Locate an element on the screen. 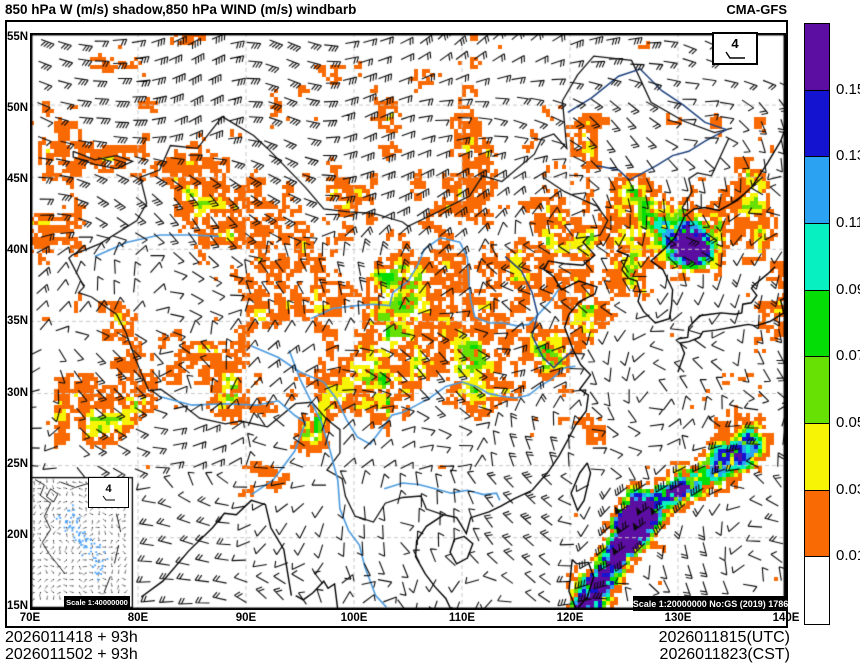 This screenshot has height=664, width=860. windbarb-legend-value: 4 is located at coordinates (735, 43).